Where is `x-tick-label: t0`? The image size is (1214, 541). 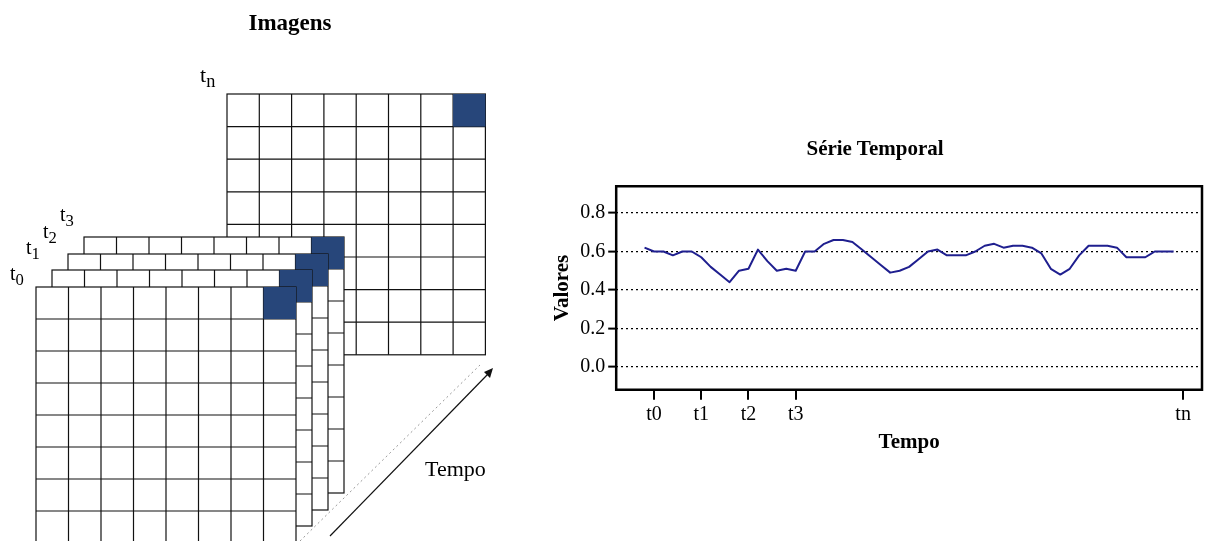
x-tick-label: t0 is located at coordinates (654, 413).